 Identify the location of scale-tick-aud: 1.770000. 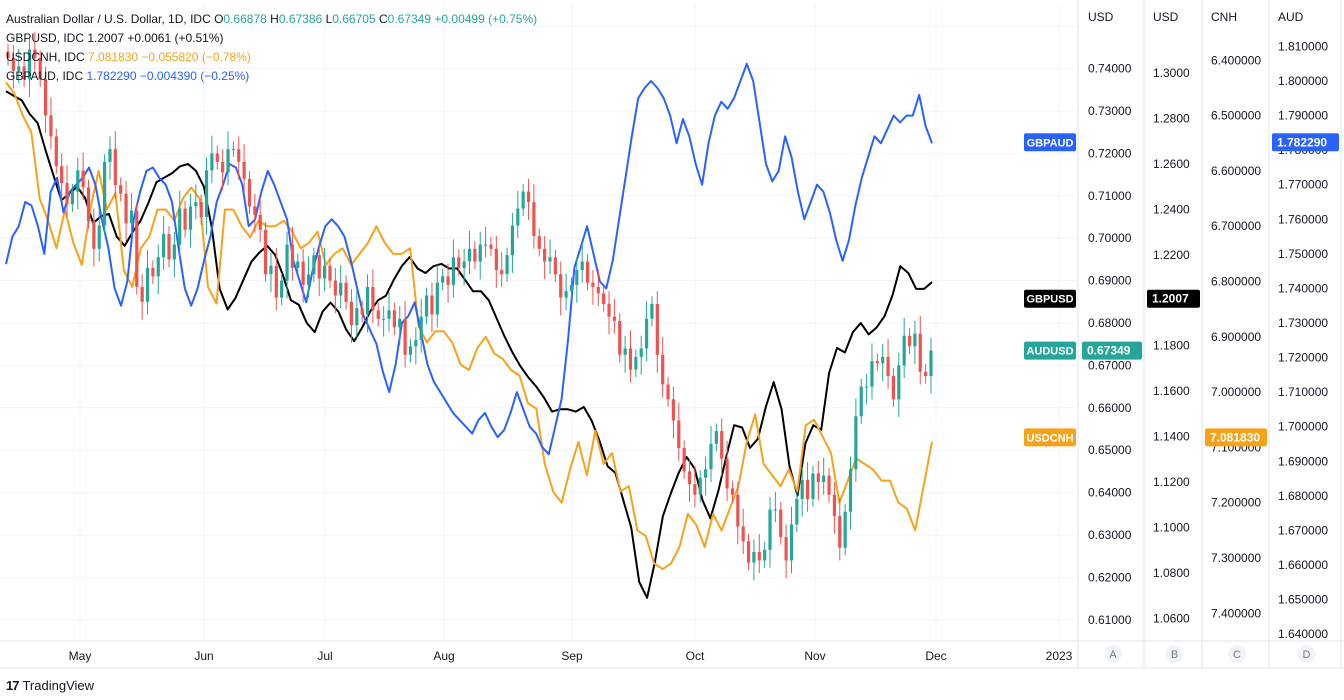
(1303, 185).